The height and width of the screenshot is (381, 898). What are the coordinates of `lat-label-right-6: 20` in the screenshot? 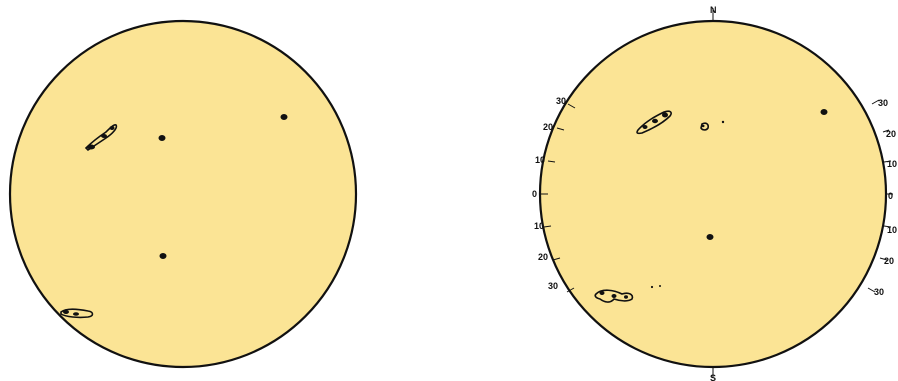 It's located at (889, 261).